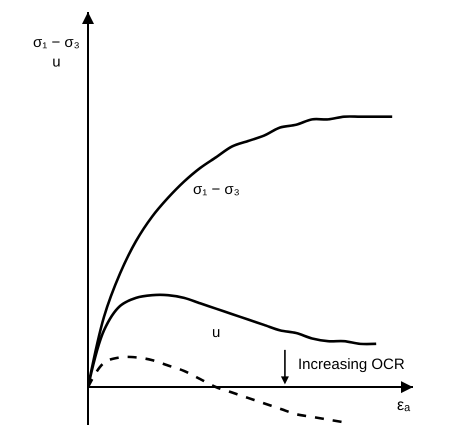 Image resolution: width=467 pixels, height=425 pixels. What do you see at coordinates (56, 52) in the screenshot?
I see `y-axis-title: σ₁ − σ₃ u` at bounding box center [56, 52].